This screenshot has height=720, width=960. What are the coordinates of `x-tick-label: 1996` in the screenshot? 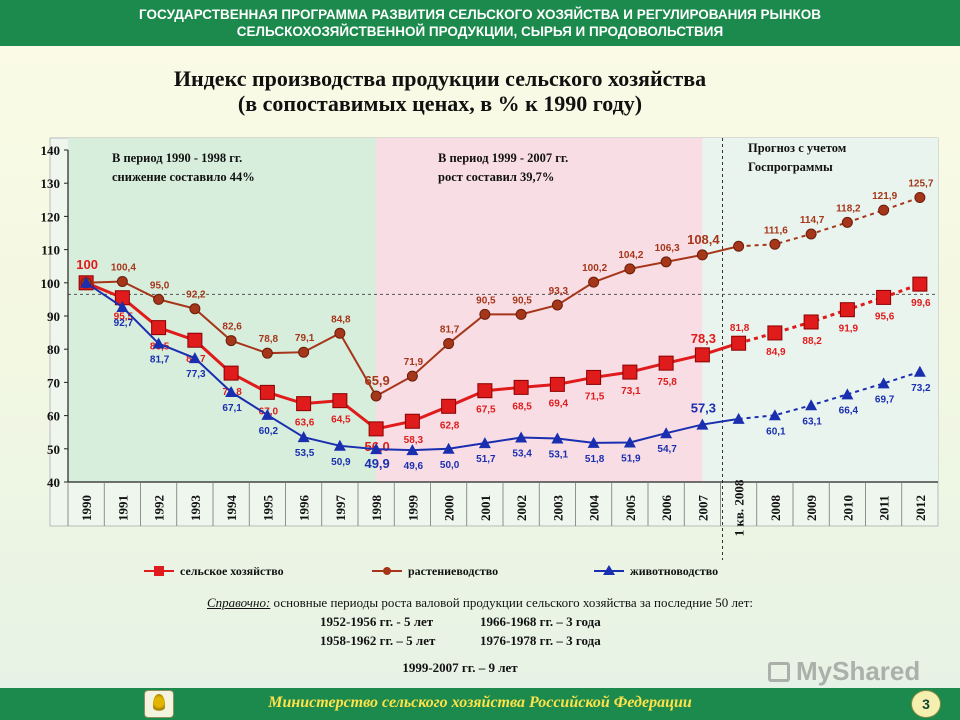 It's located at (304, 508).